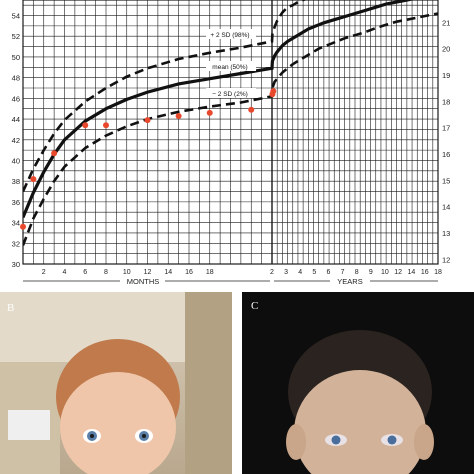 The width and height of the screenshot is (474, 474). I want to click on right-axis-tick: 12, so click(446, 259).